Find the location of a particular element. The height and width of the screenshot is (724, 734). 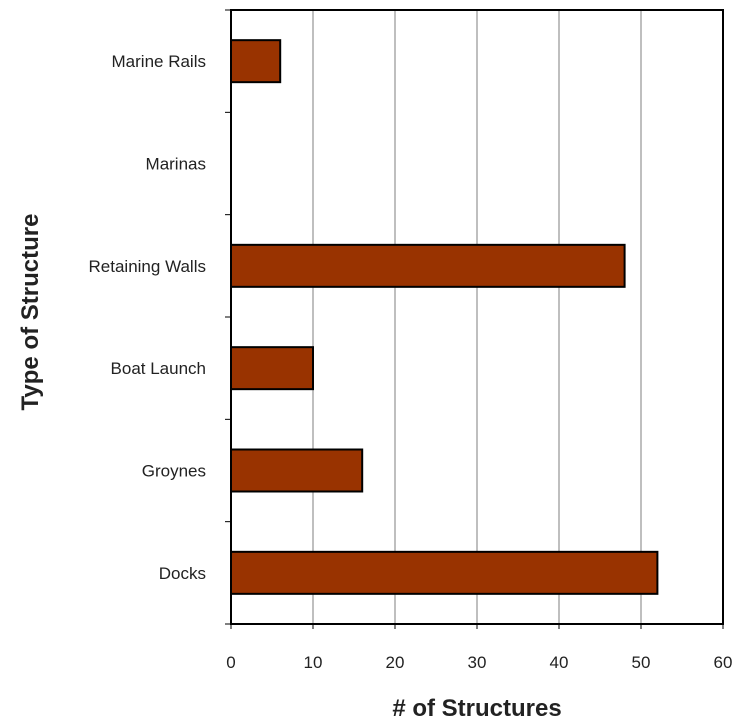

y-tick-label: Docks is located at coordinates (182, 573).